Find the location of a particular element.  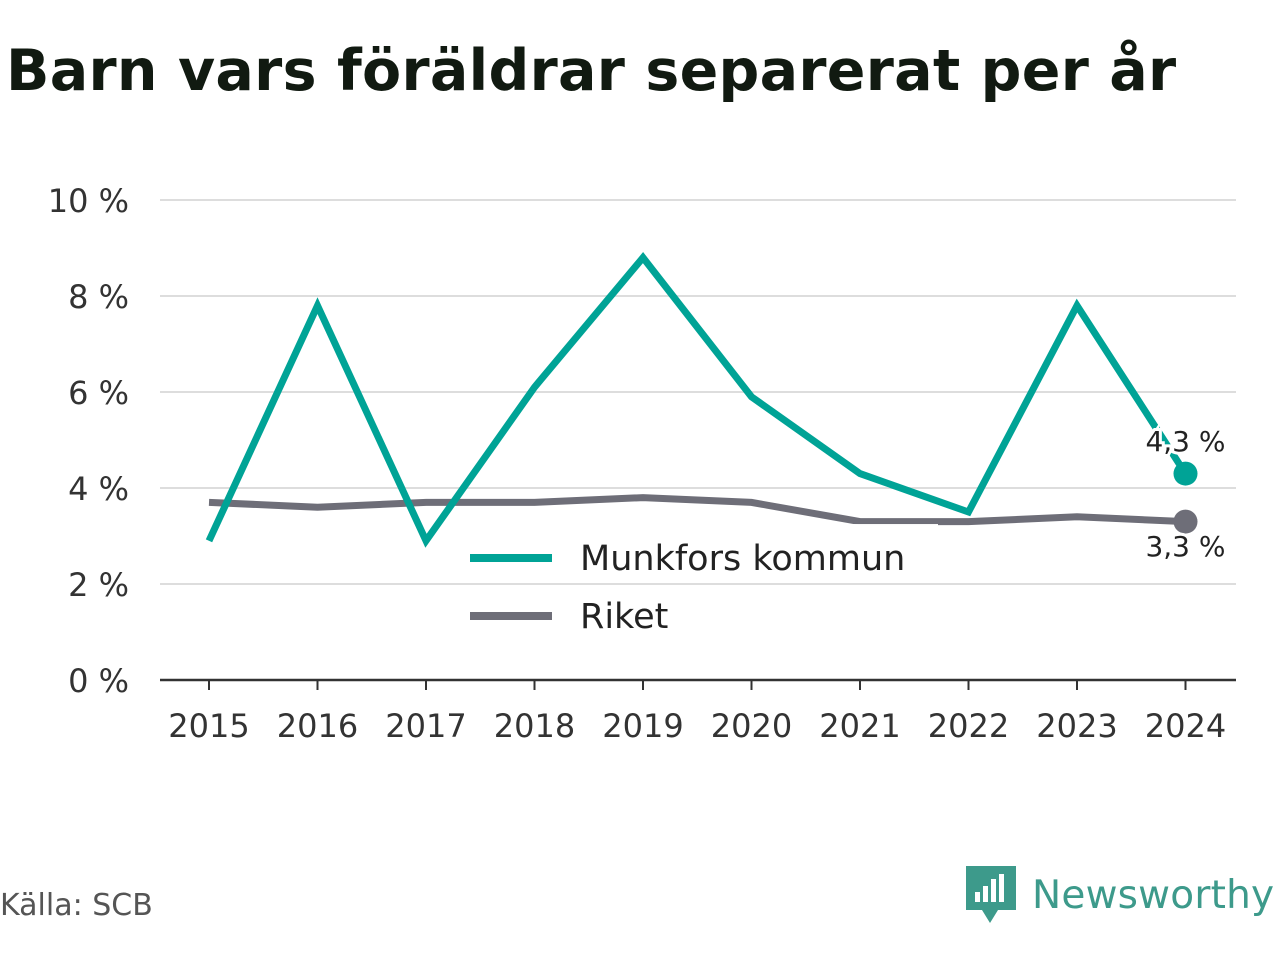

brand-logo: Newsworthy is located at coordinates (1120, 895).